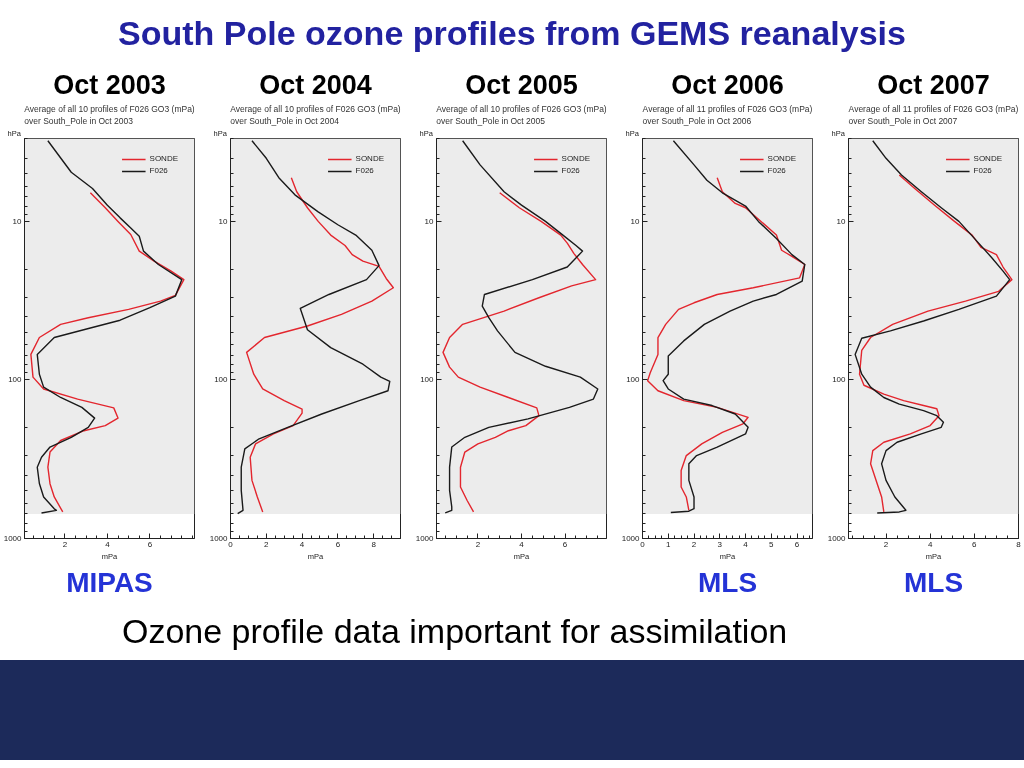  I want to click on chart-subtitle: Average of all 10 profiles of F026 GO3 (mPa) over South_Pole in Oct 2005, so click(521, 114).